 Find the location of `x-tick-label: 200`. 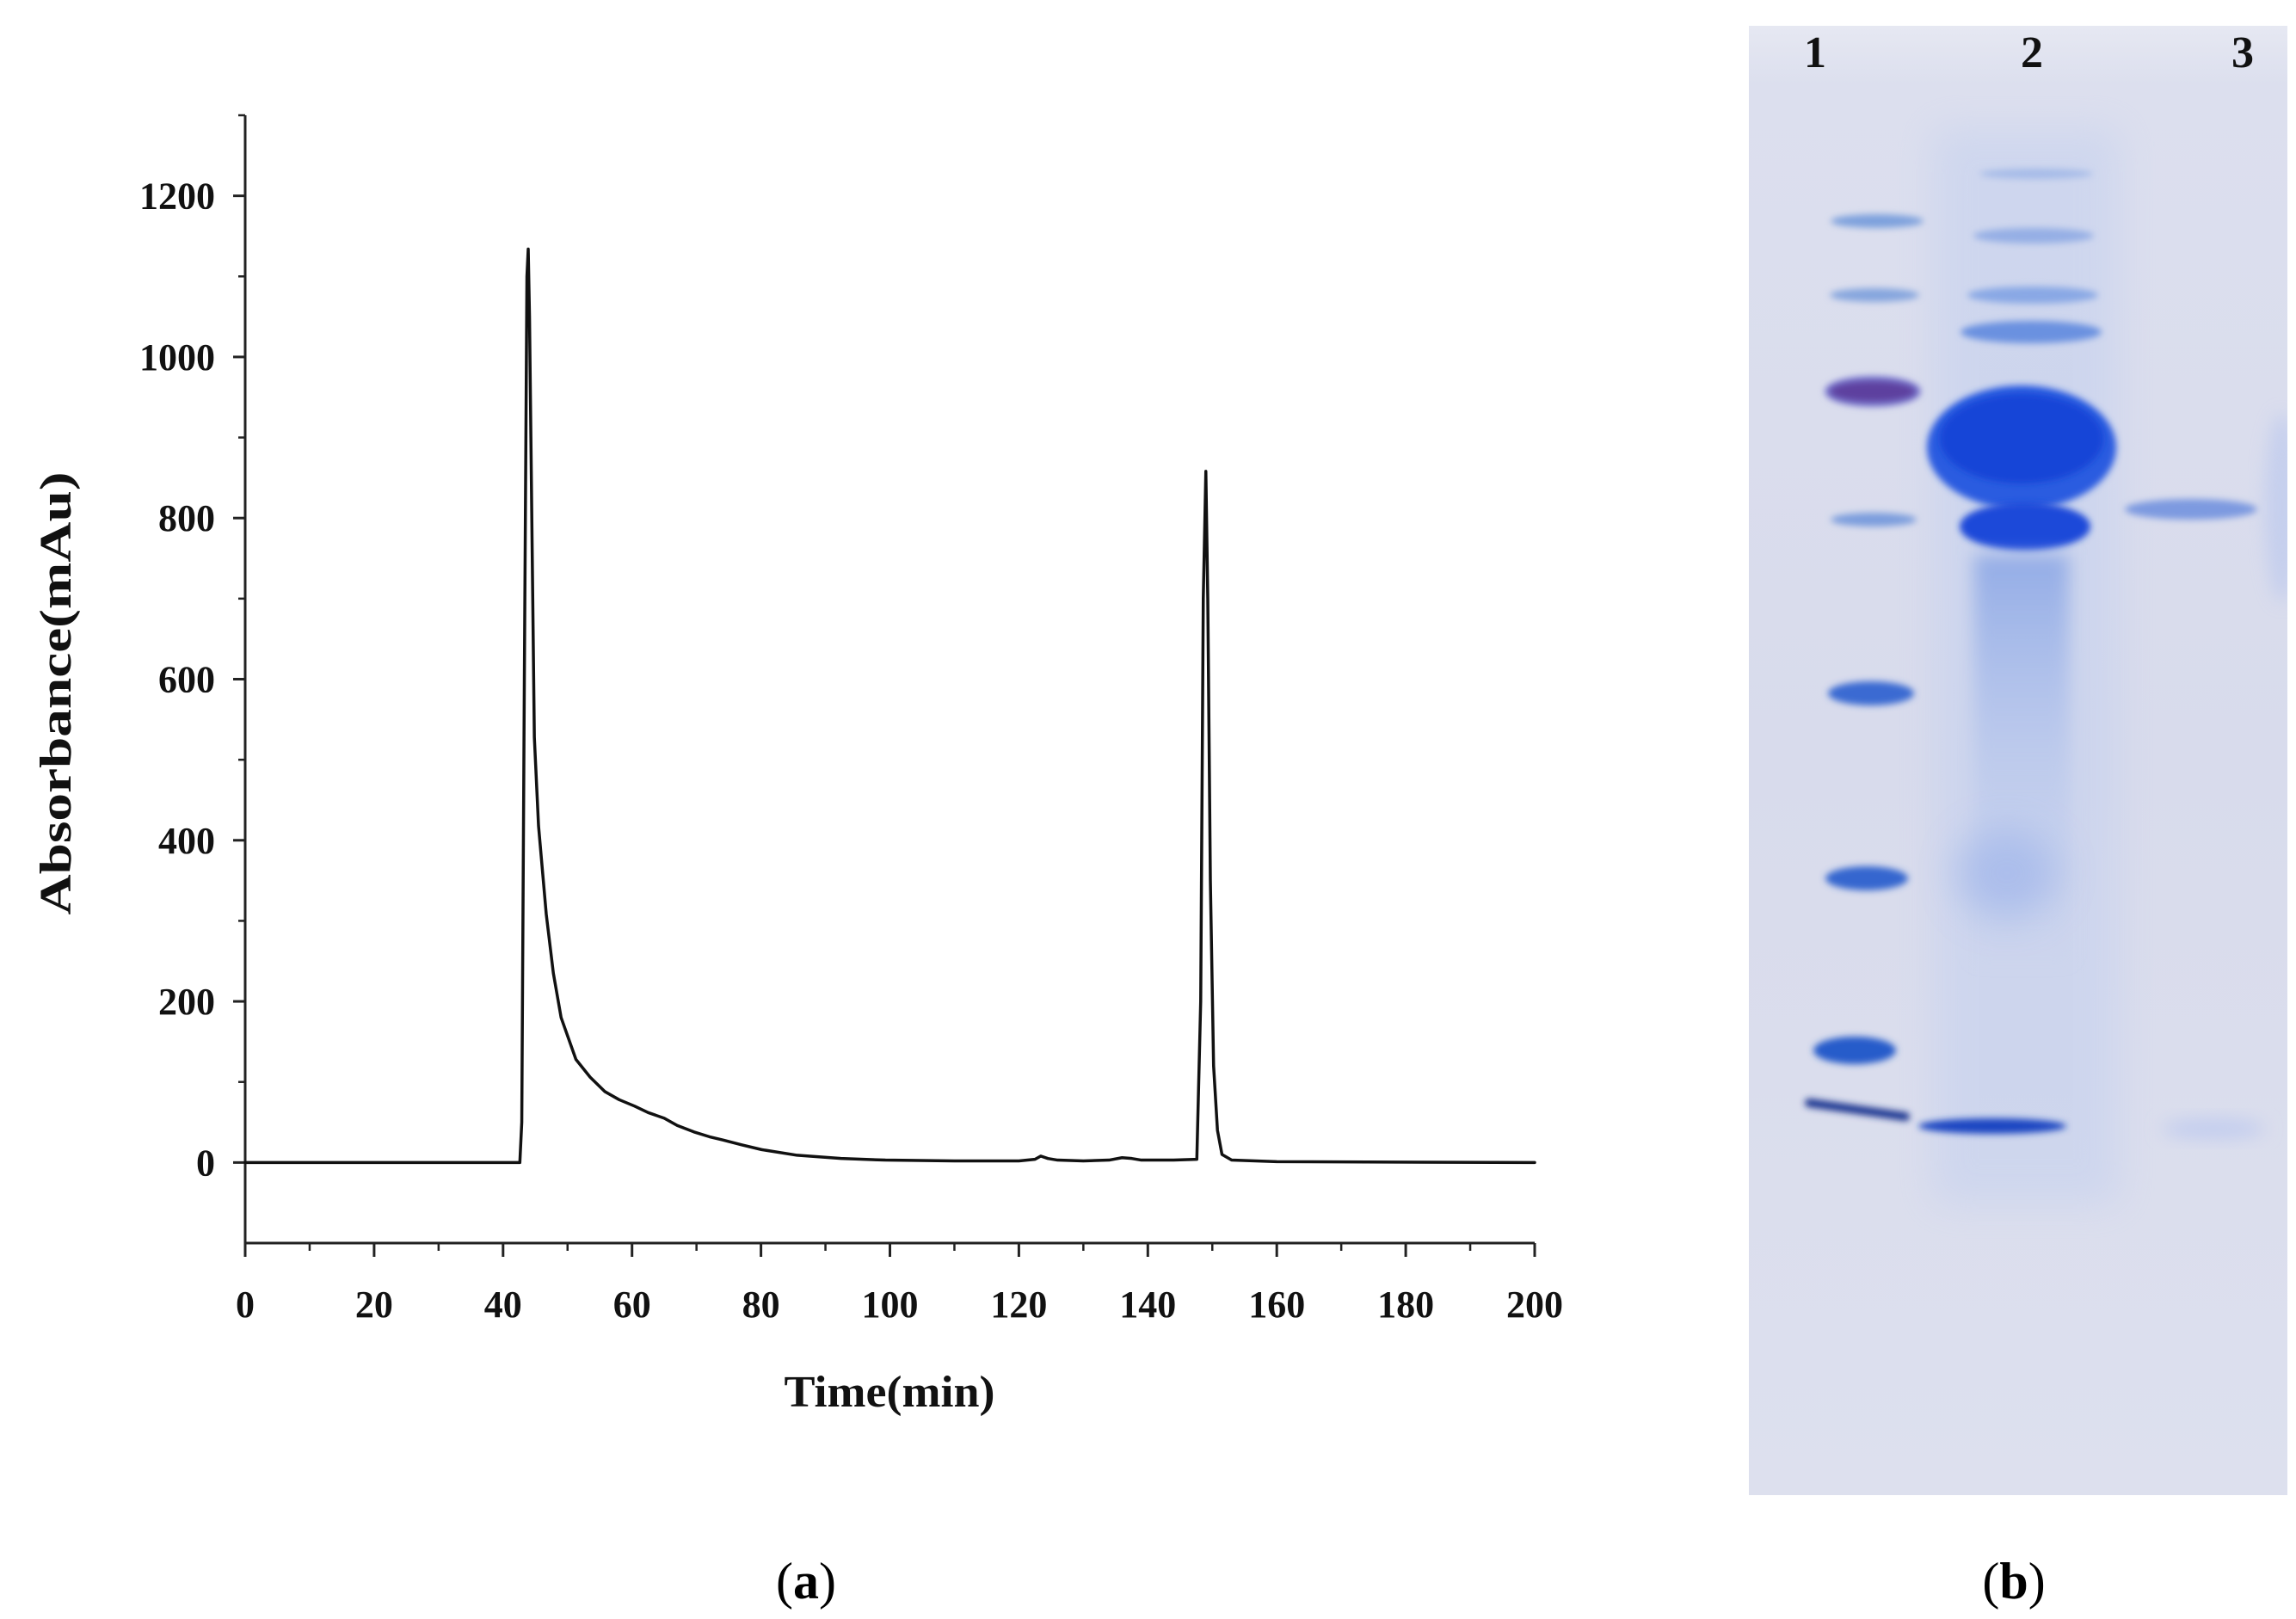

x-tick-label: 200 is located at coordinates (1534, 1305).